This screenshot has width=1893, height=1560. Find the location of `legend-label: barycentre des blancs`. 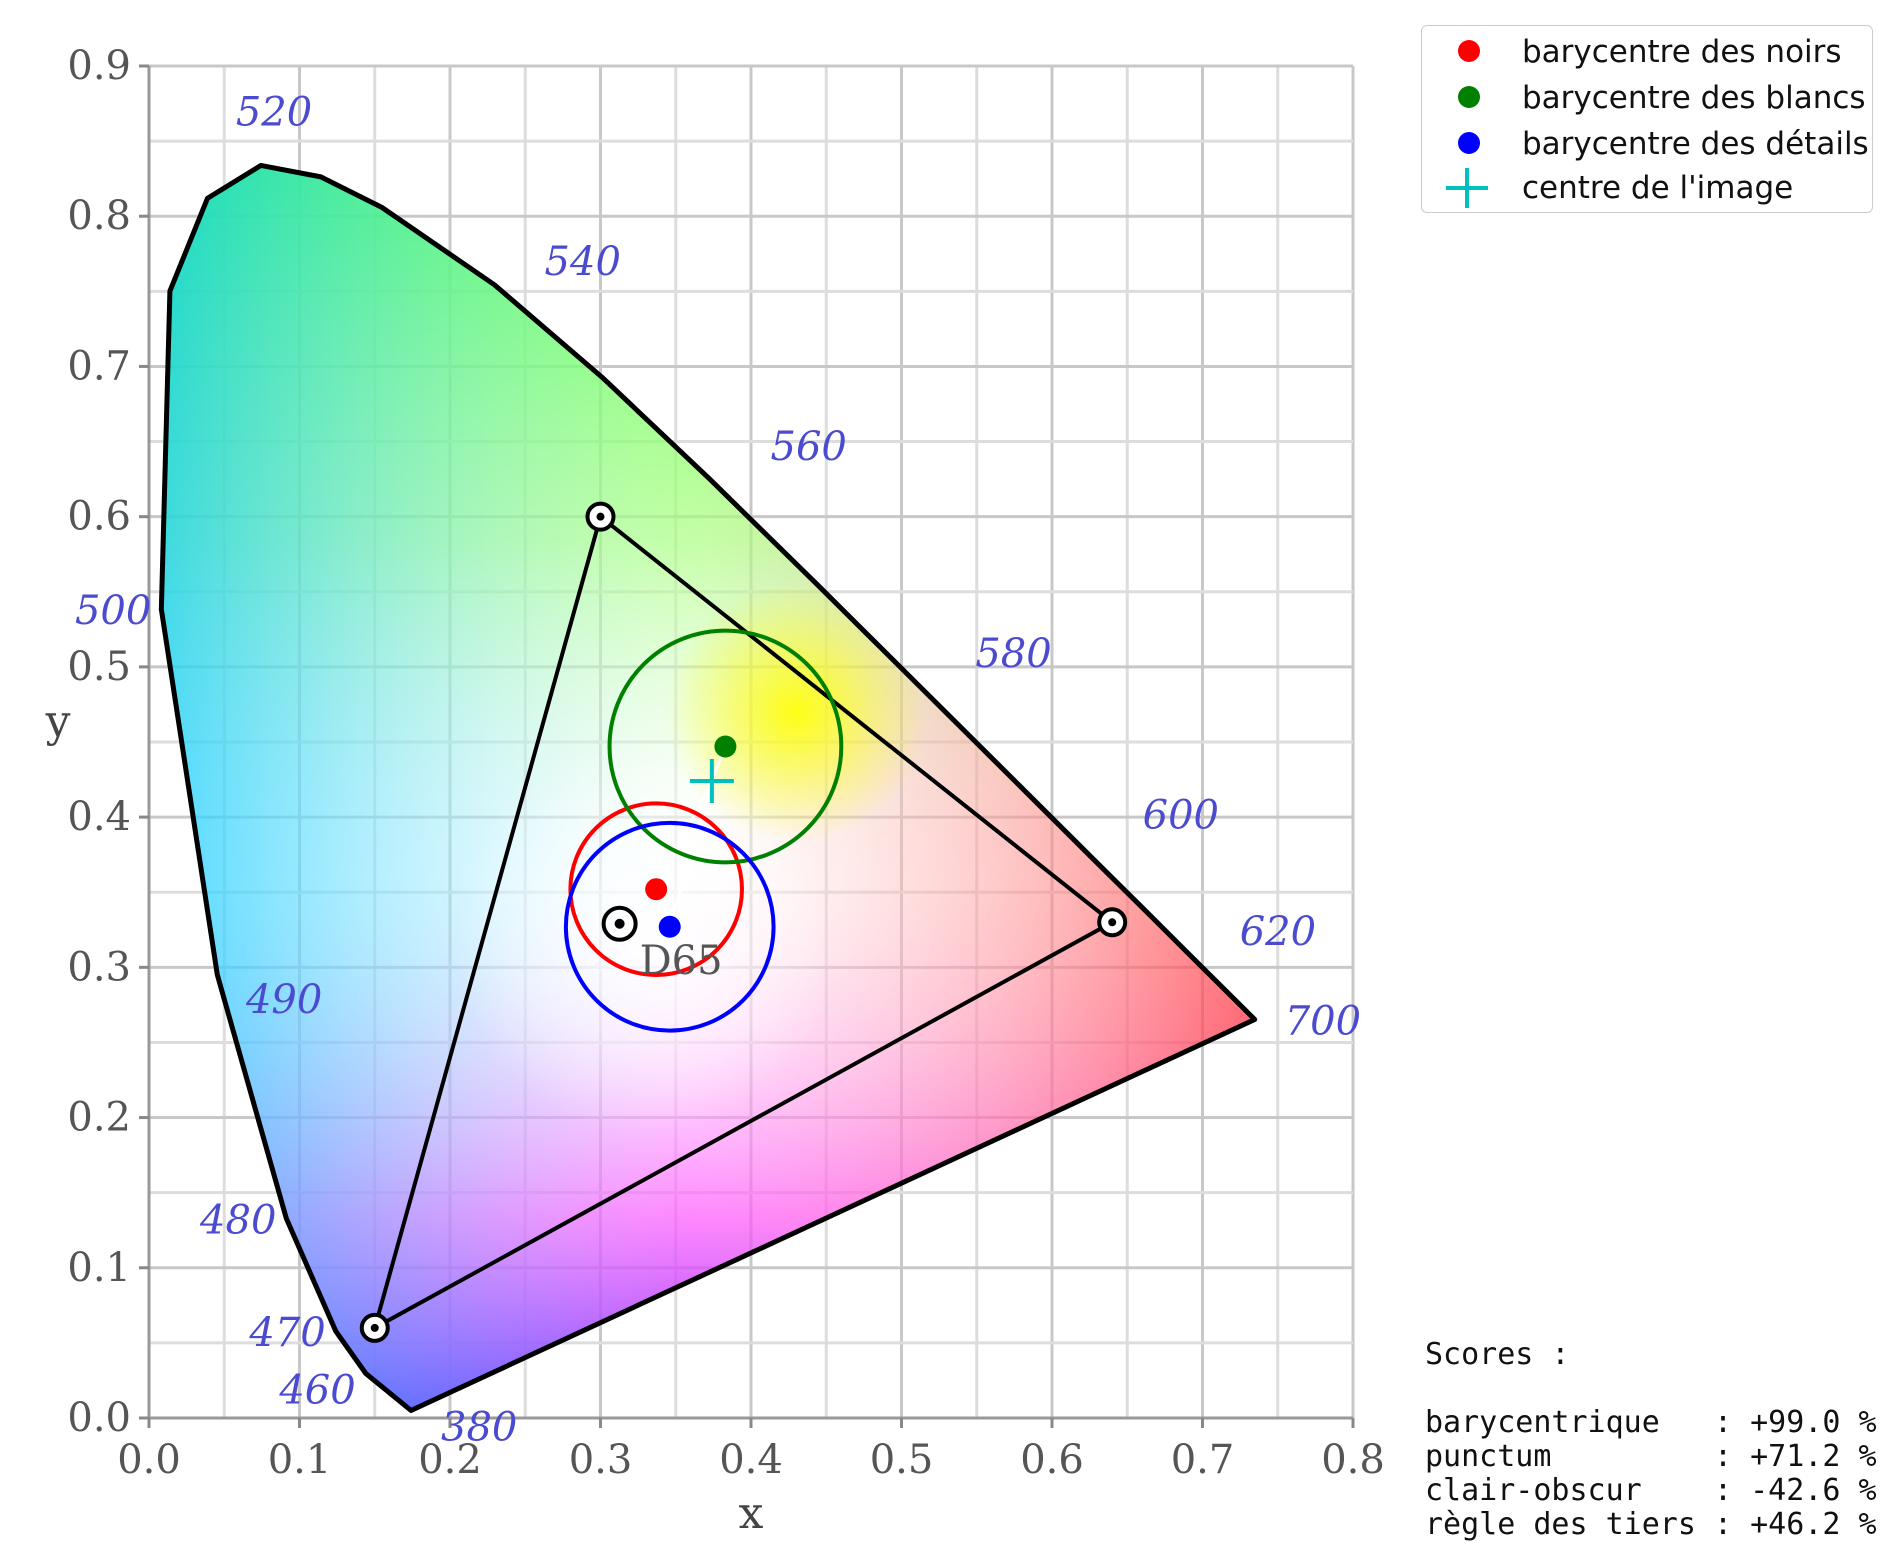

legend-label: barycentre des blancs is located at coordinates (1694, 98).